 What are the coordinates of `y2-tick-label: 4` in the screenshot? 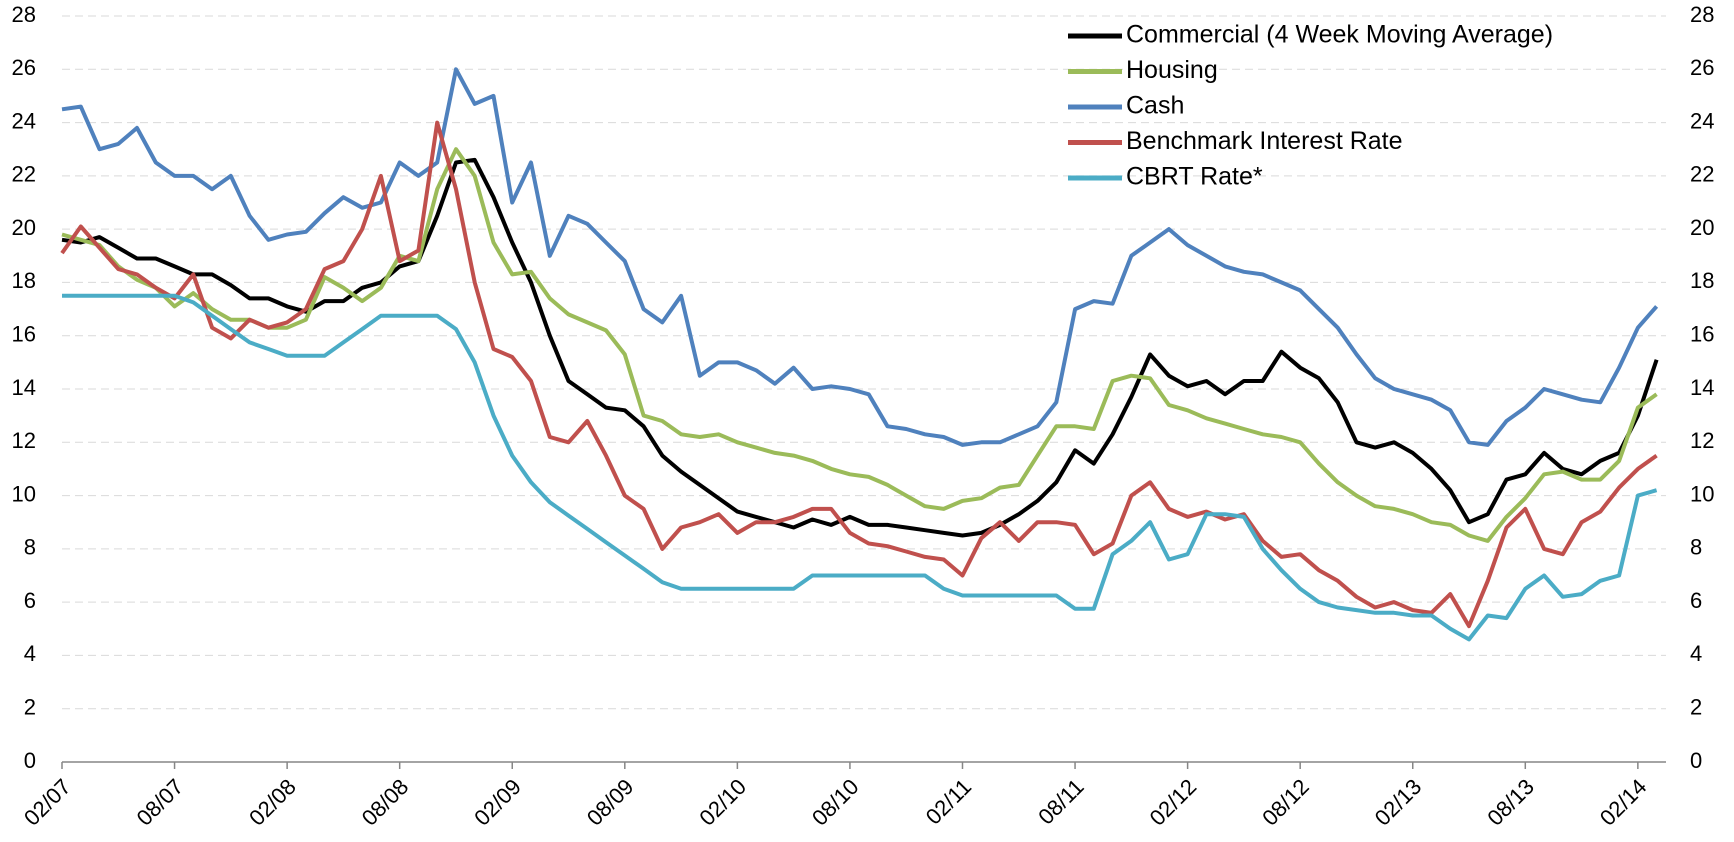 It's located at (1696, 653).